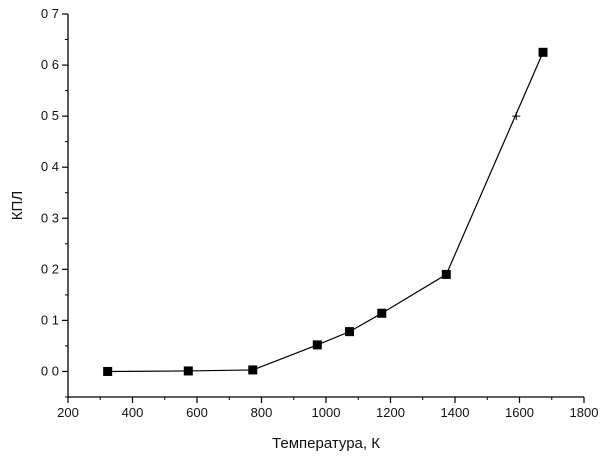  What do you see at coordinates (68, 412) in the screenshot?
I see `x-tick-label: 200` at bounding box center [68, 412].